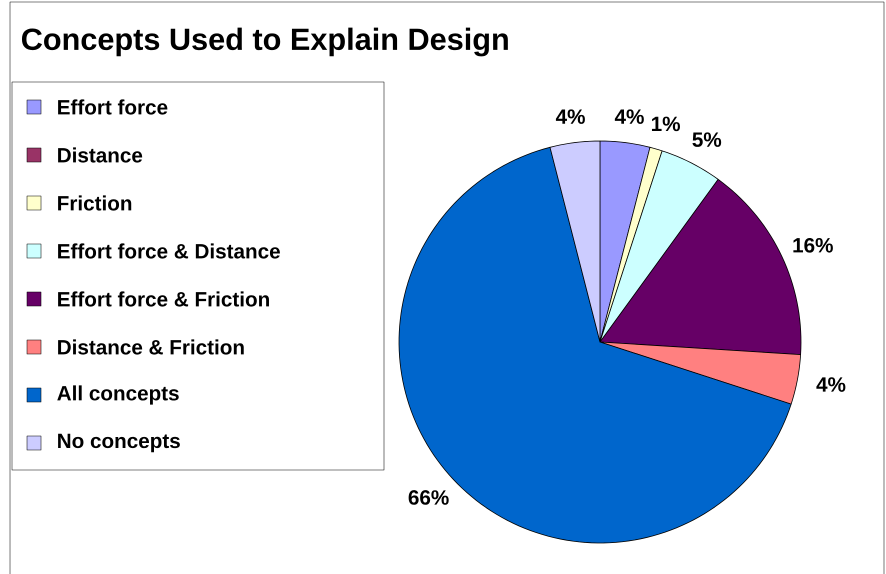 The image size is (886, 574). Describe the element at coordinates (113, 107) in the screenshot. I see `legend-label: Effort force` at that location.